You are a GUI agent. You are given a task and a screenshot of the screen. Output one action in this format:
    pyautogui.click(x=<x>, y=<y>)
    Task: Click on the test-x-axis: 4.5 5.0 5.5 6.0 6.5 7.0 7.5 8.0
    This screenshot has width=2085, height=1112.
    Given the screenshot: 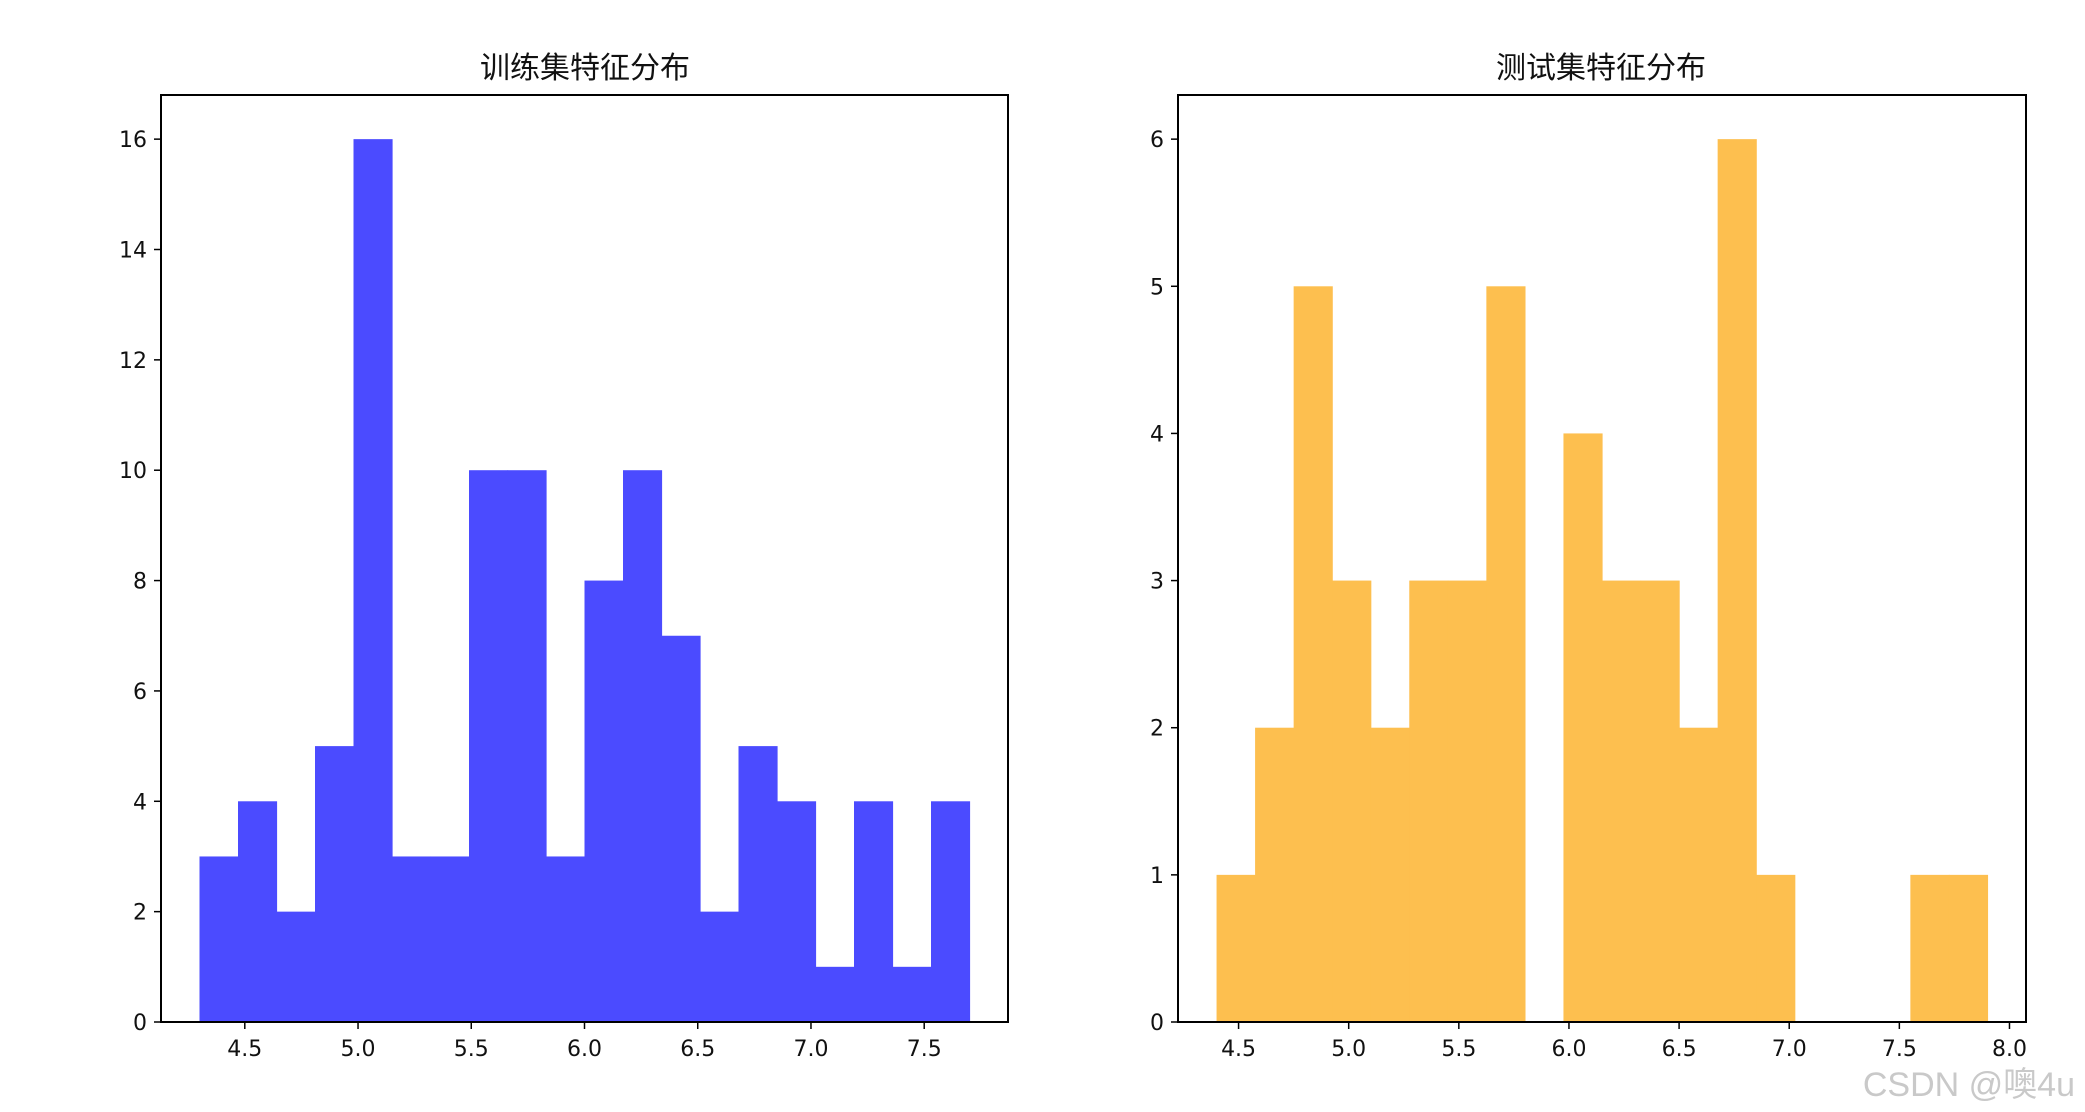 What is the action you would take?
    pyautogui.click(x=1624, y=1042)
    